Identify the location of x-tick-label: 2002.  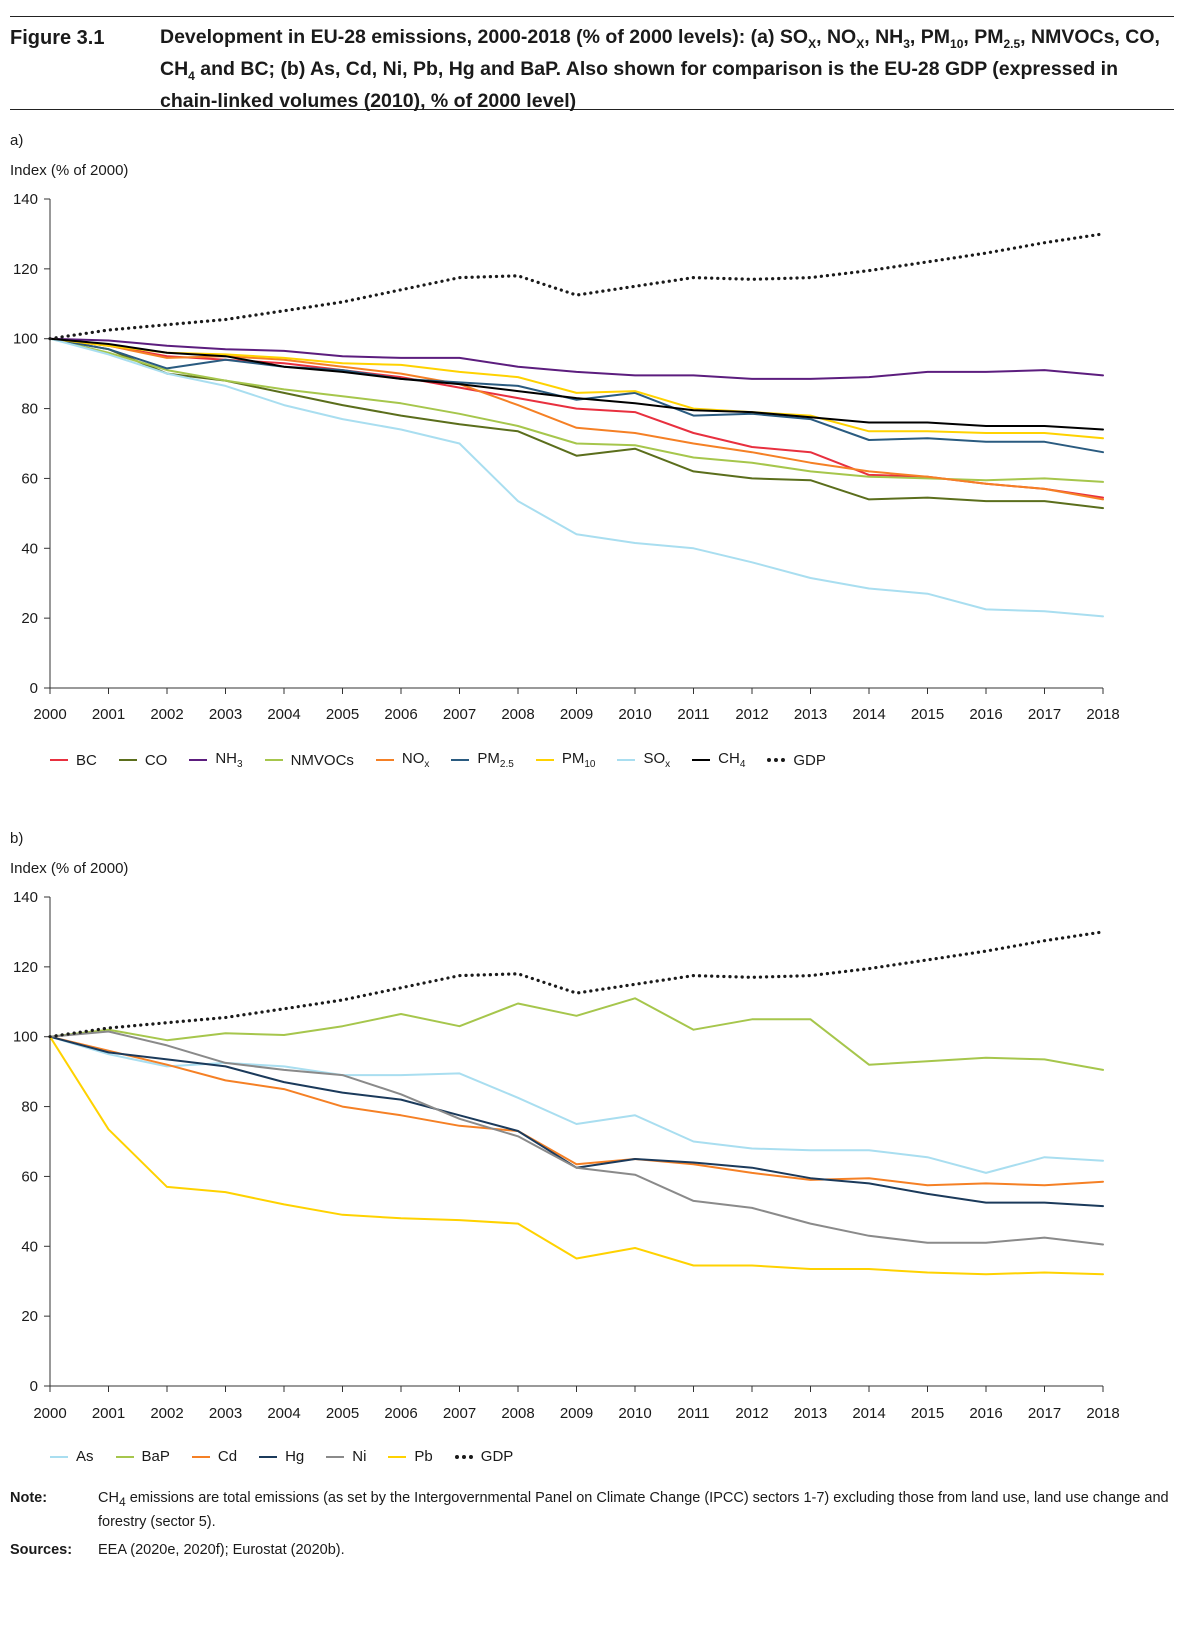
(166, 714).